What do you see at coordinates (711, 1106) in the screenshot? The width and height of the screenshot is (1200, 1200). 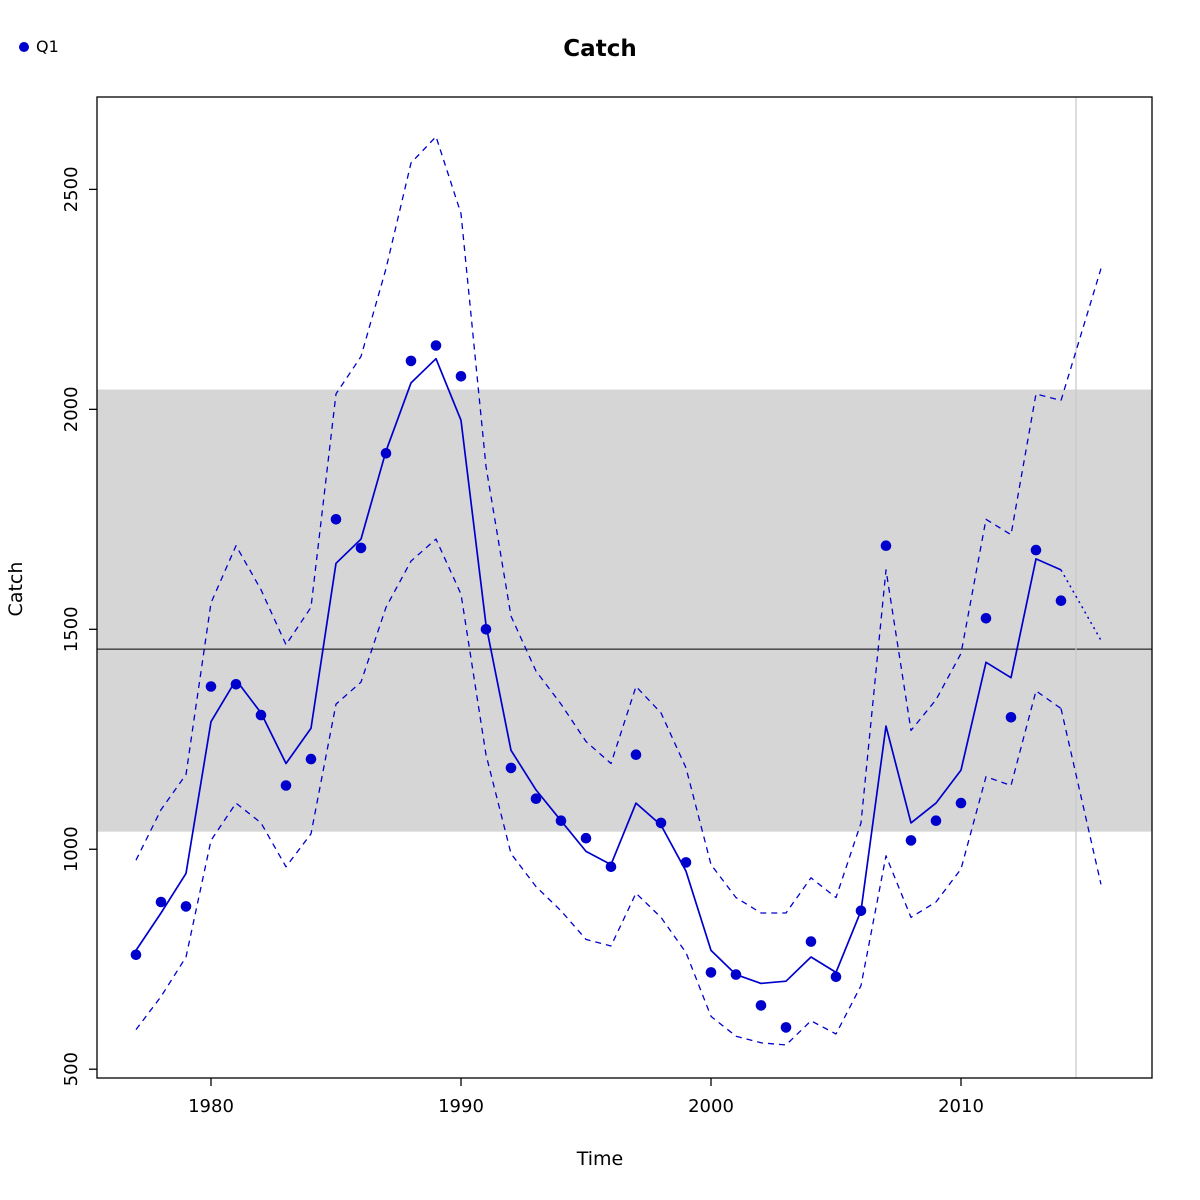 I see `x-tick-label: 2000` at bounding box center [711, 1106].